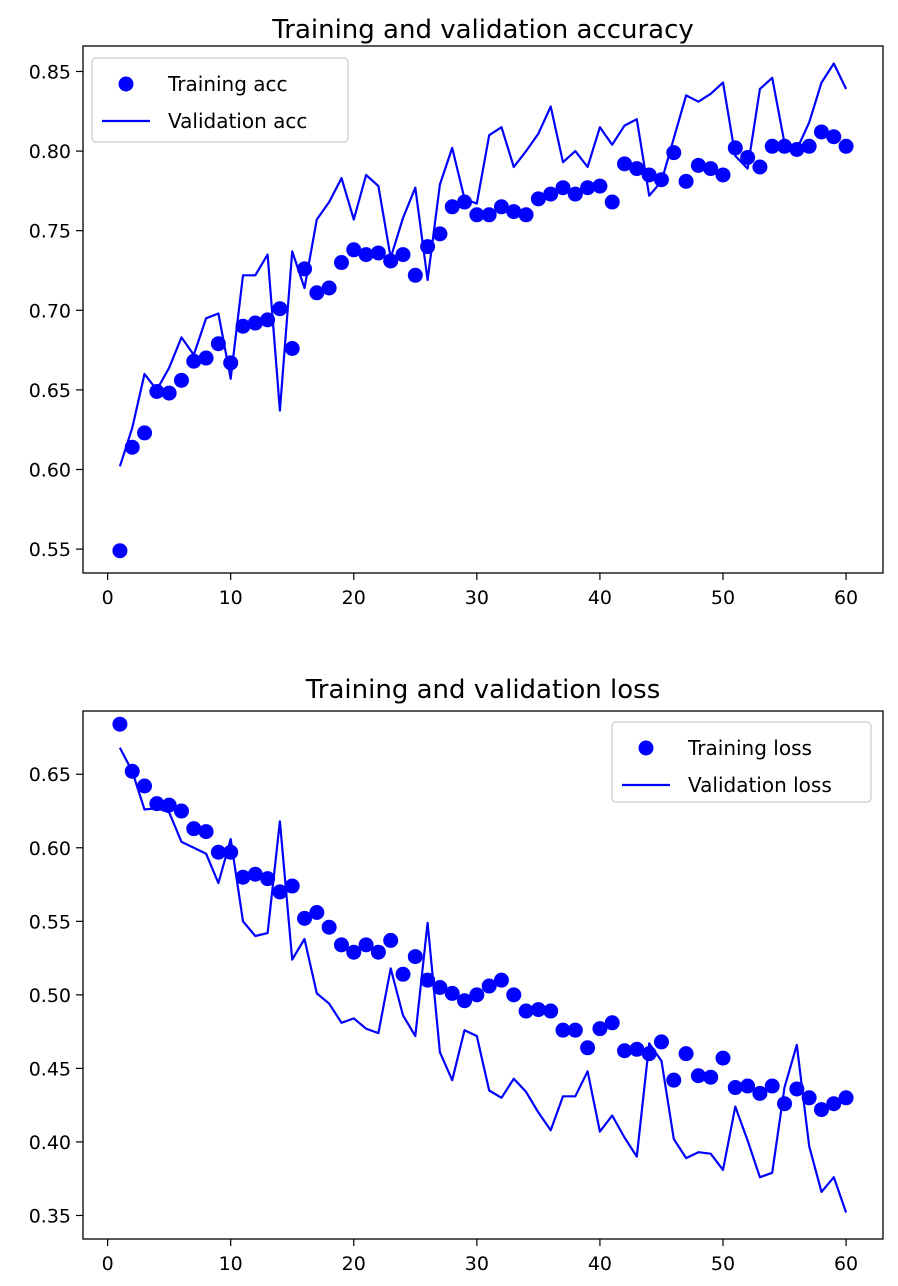 The width and height of the screenshot is (898, 1286). Describe the element at coordinates (741, 762) in the screenshot. I see `loss-legend` at that location.